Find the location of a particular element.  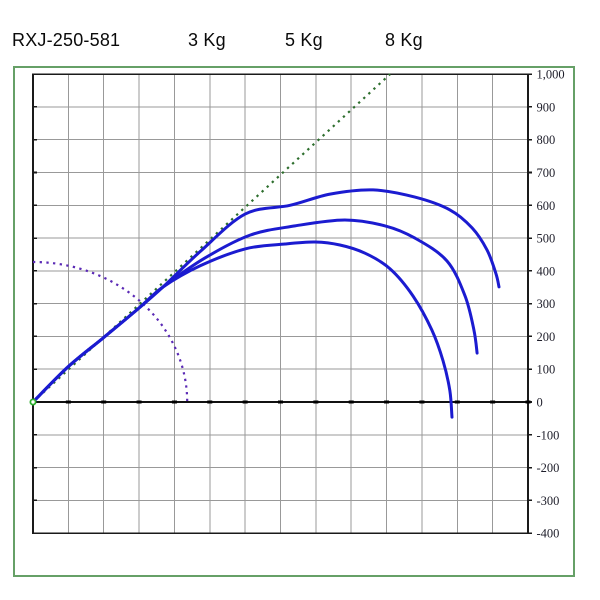

y-tick-label: 500 is located at coordinates (546, 239).